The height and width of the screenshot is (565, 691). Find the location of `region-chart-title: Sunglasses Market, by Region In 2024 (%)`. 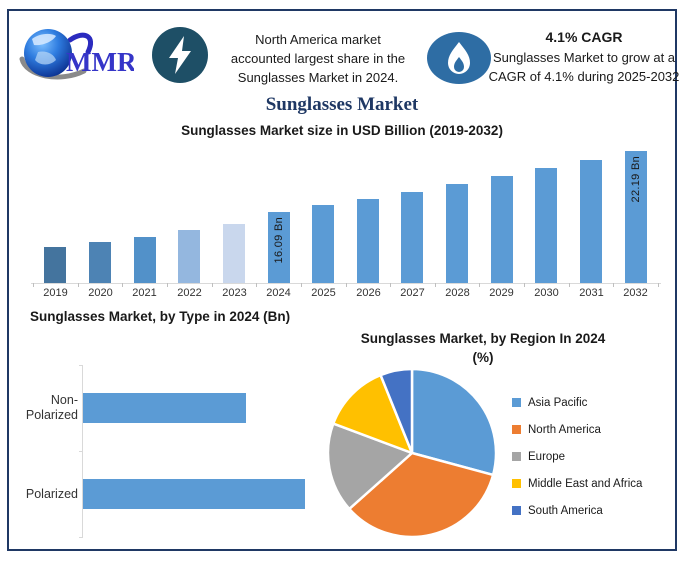

region-chart-title: Sunglasses Market, by Region In 2024 (%) is located at coordinates (483, 348).